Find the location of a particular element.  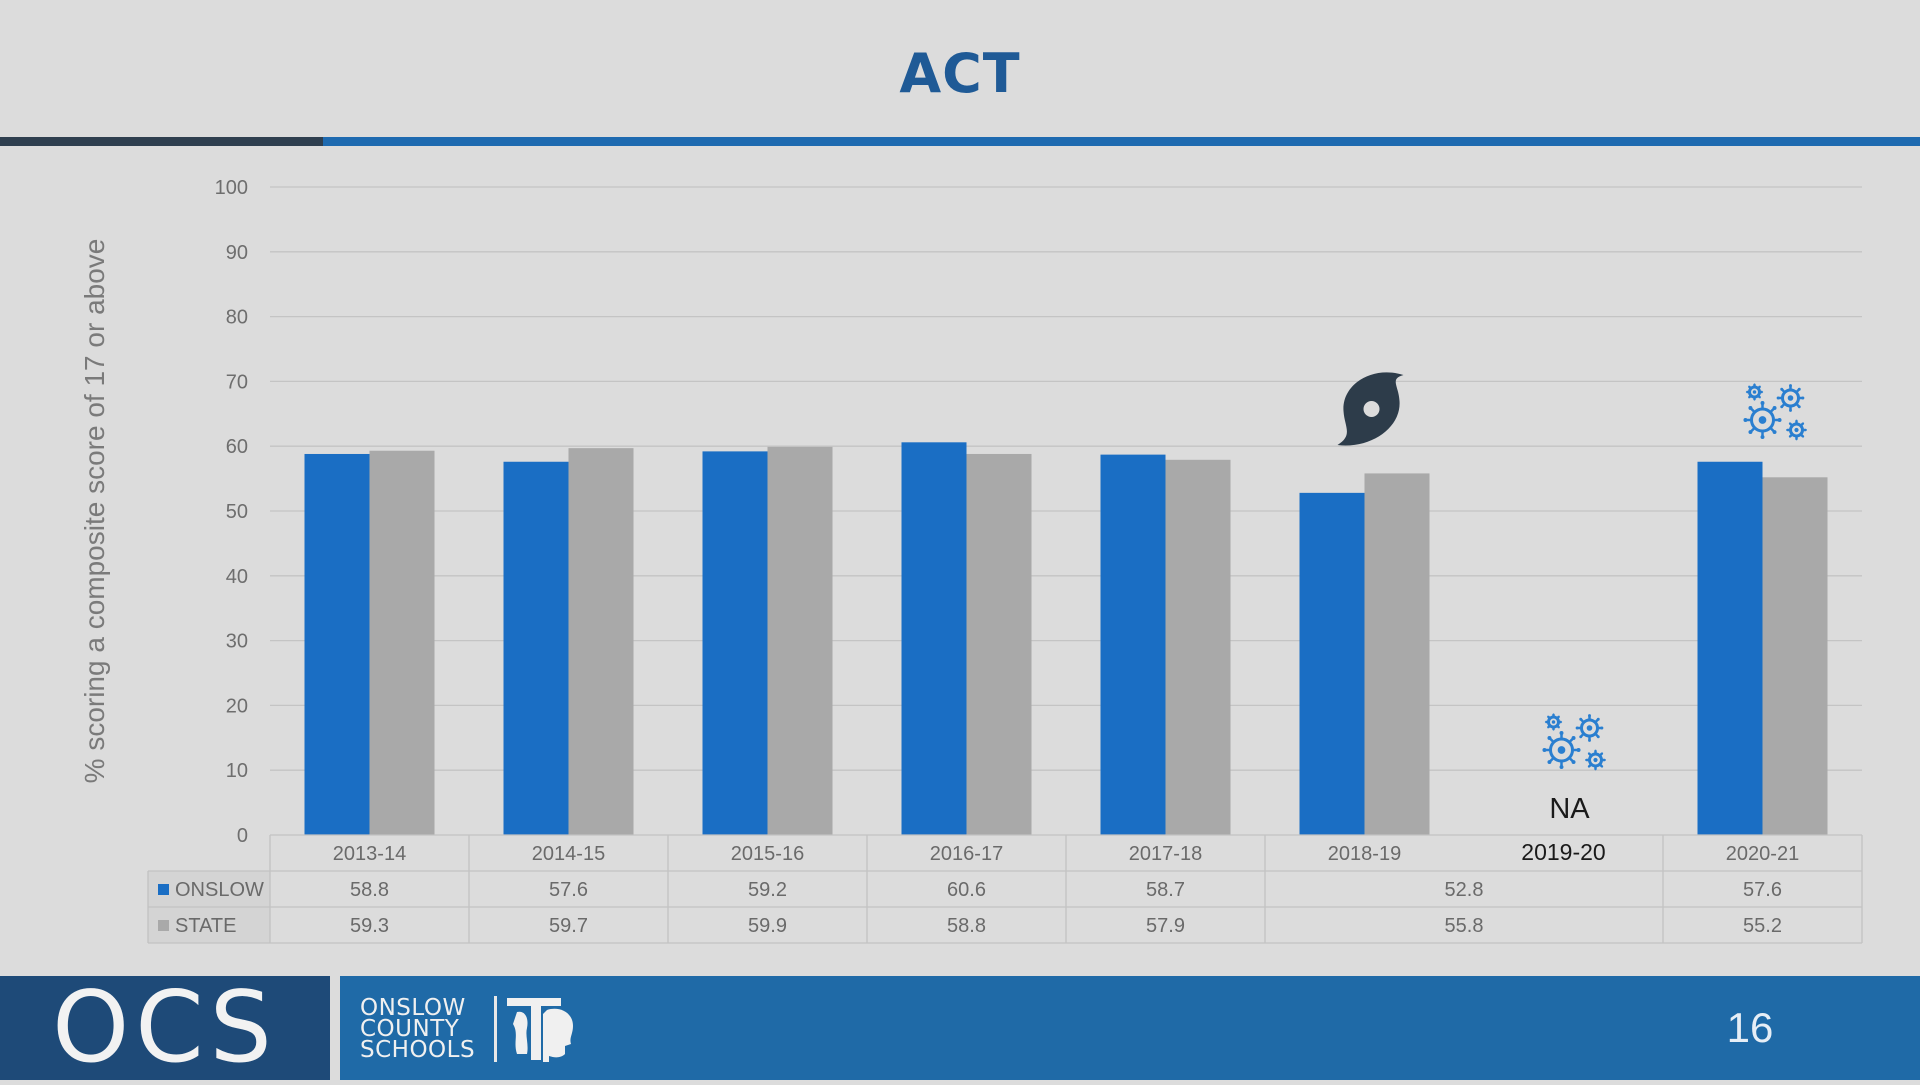

table-value: 52.8 is located at coordinates (1464, 890).